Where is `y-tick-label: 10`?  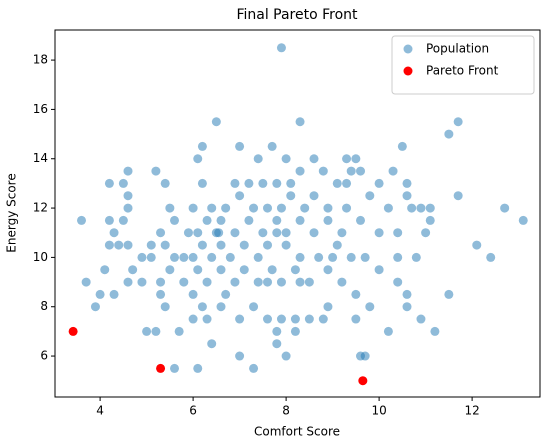
y-tick-label: 10 is located at coordinates (40, 257).